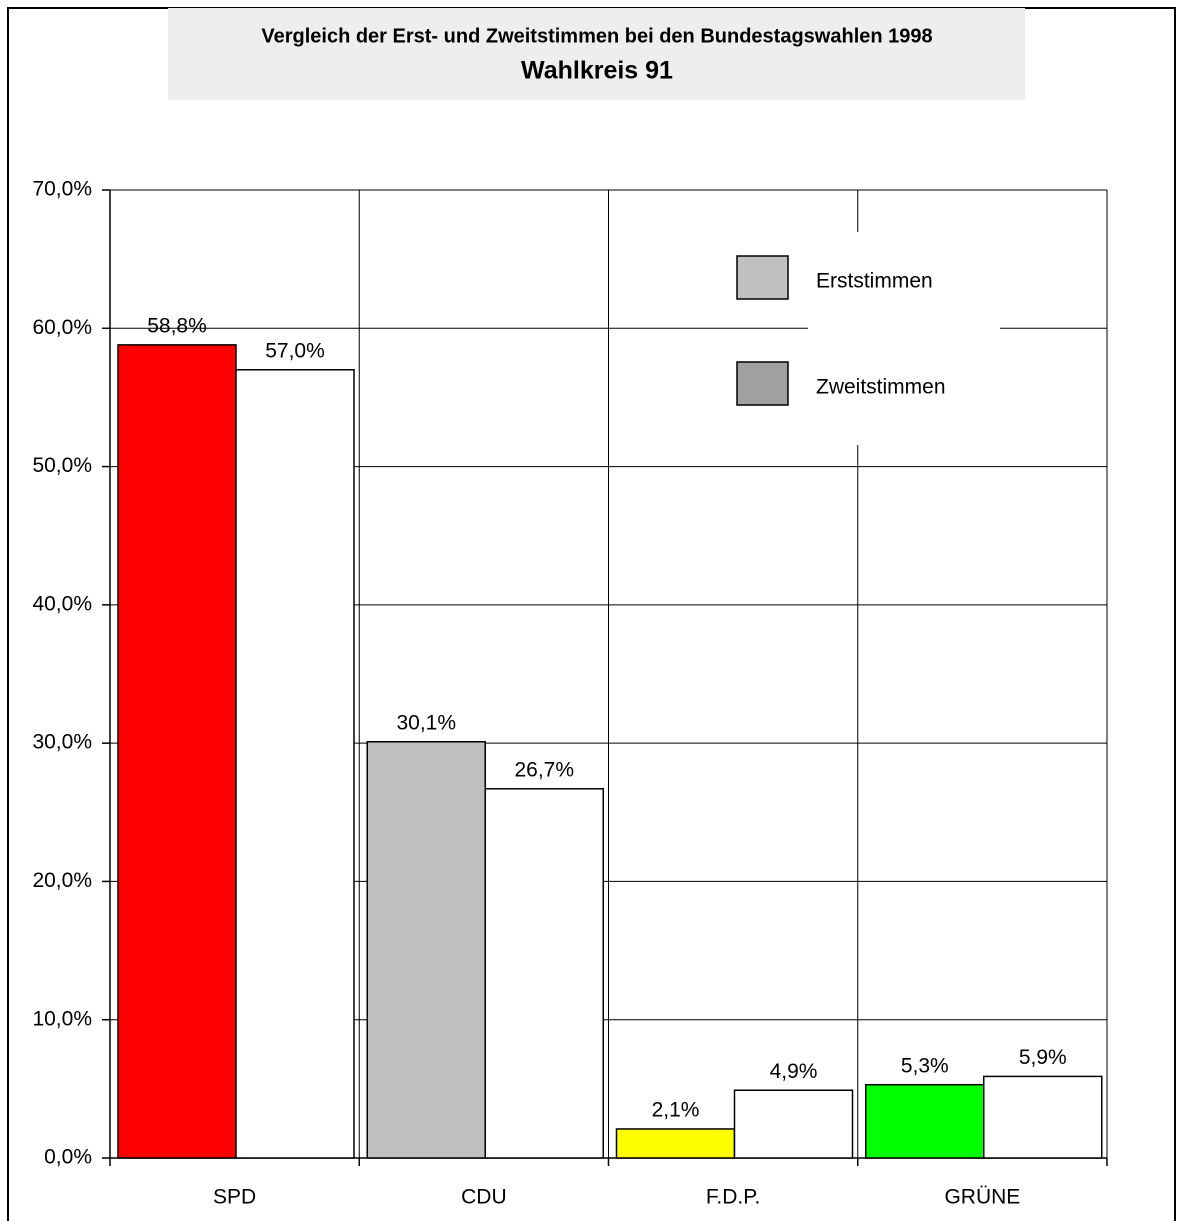 The height and width of the screenshot is (1221, 1185). Describe the element at coordinates (62, 327) in the screenshot. I see `y-tick-label: 60,0%` at that location.